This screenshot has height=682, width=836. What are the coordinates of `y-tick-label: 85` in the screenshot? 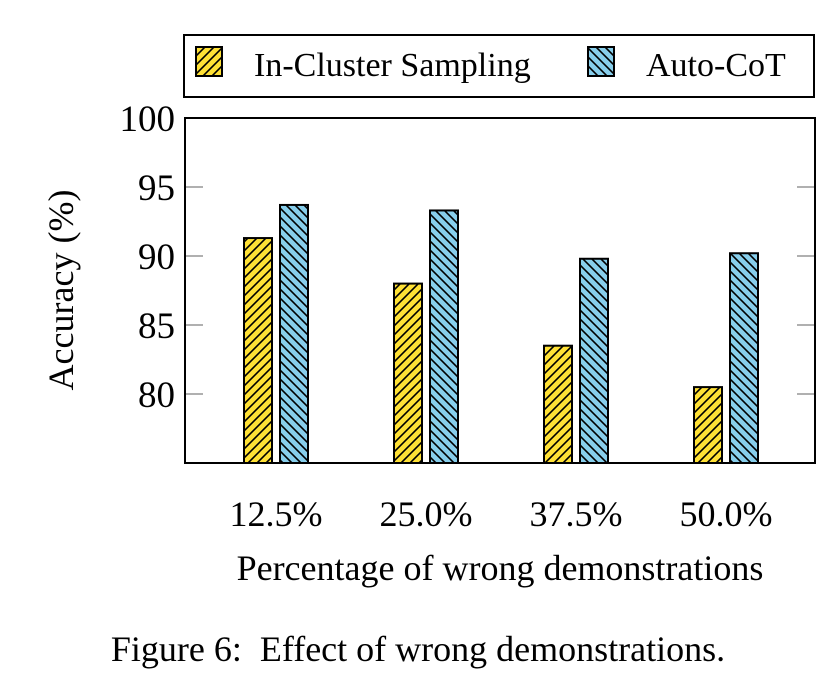 It's located at (156, 326).